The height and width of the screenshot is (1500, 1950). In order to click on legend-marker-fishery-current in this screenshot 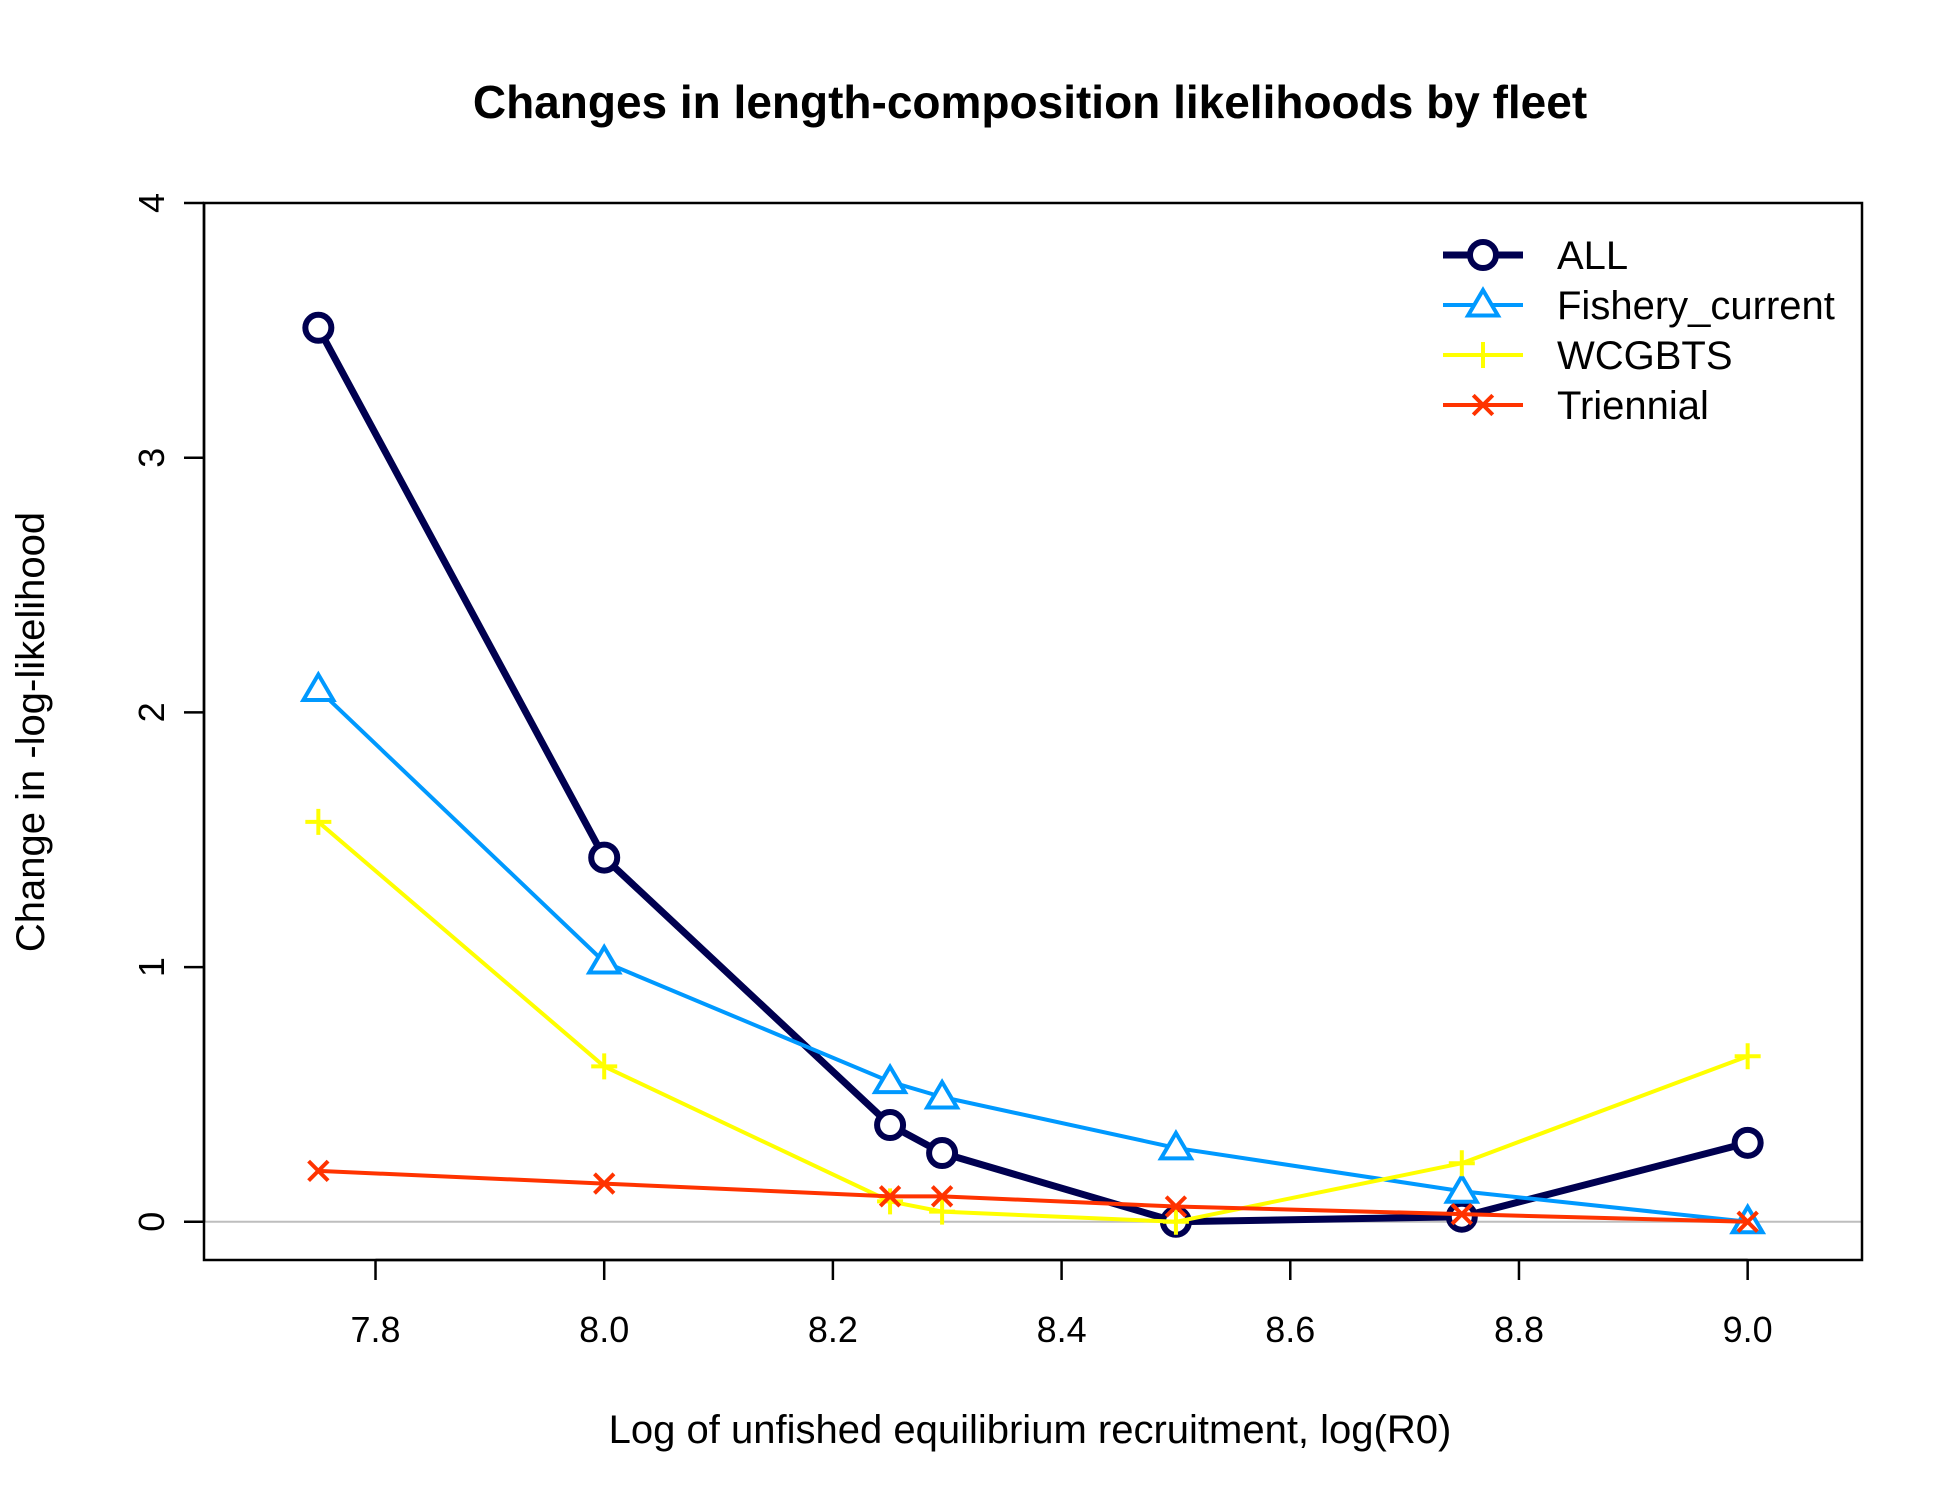, I will do `click(1483, 302)`.